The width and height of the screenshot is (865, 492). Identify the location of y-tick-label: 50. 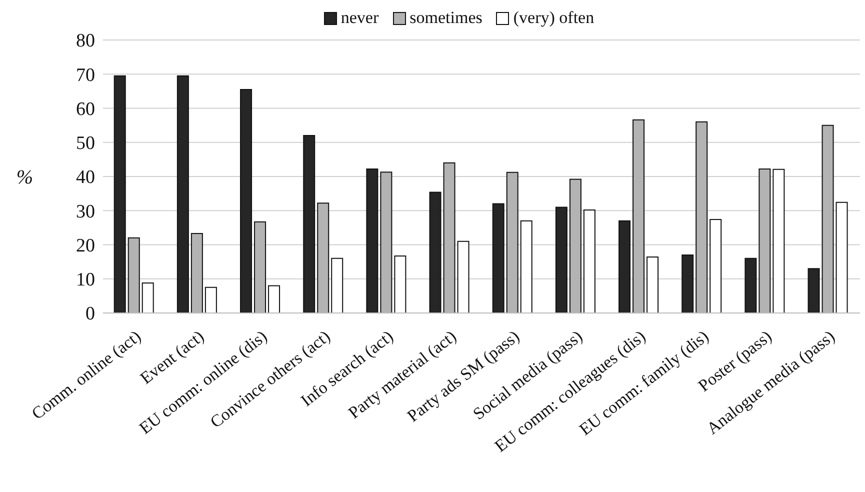
(85, 143).